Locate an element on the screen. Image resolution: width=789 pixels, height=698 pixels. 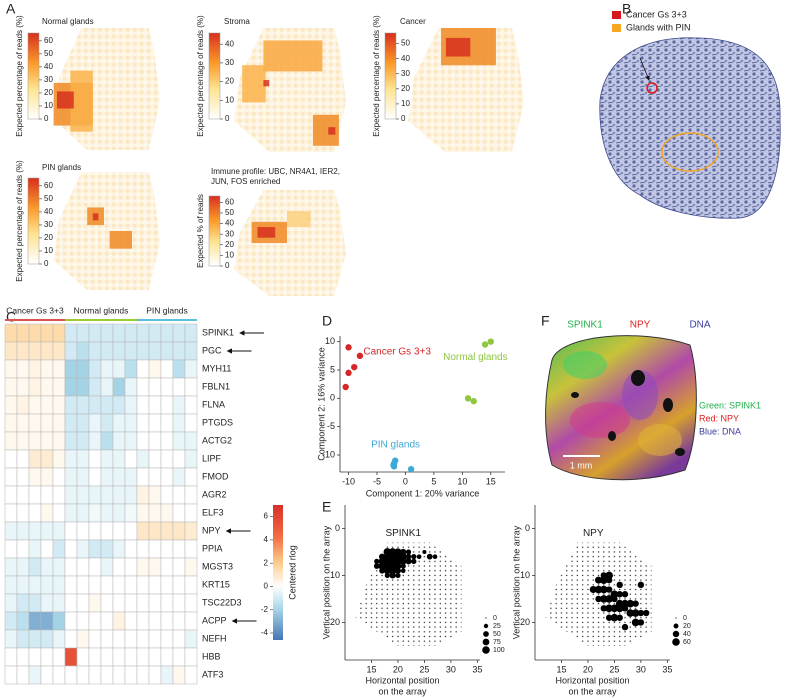
size-legend-label: 40 is located at coordinates (687, 634).